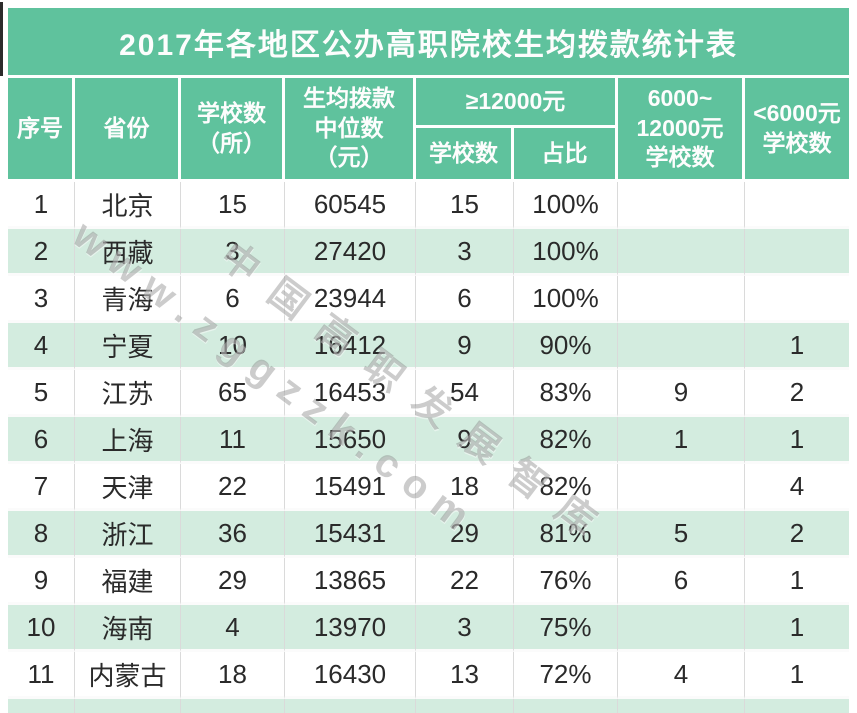 The width and height of the screenshot is (857, 713). Describe the element at coordinates (428, 393) in the screenshot. I see `table-row: 5 江苏 65 16453 54 83% 9 2` at that location.